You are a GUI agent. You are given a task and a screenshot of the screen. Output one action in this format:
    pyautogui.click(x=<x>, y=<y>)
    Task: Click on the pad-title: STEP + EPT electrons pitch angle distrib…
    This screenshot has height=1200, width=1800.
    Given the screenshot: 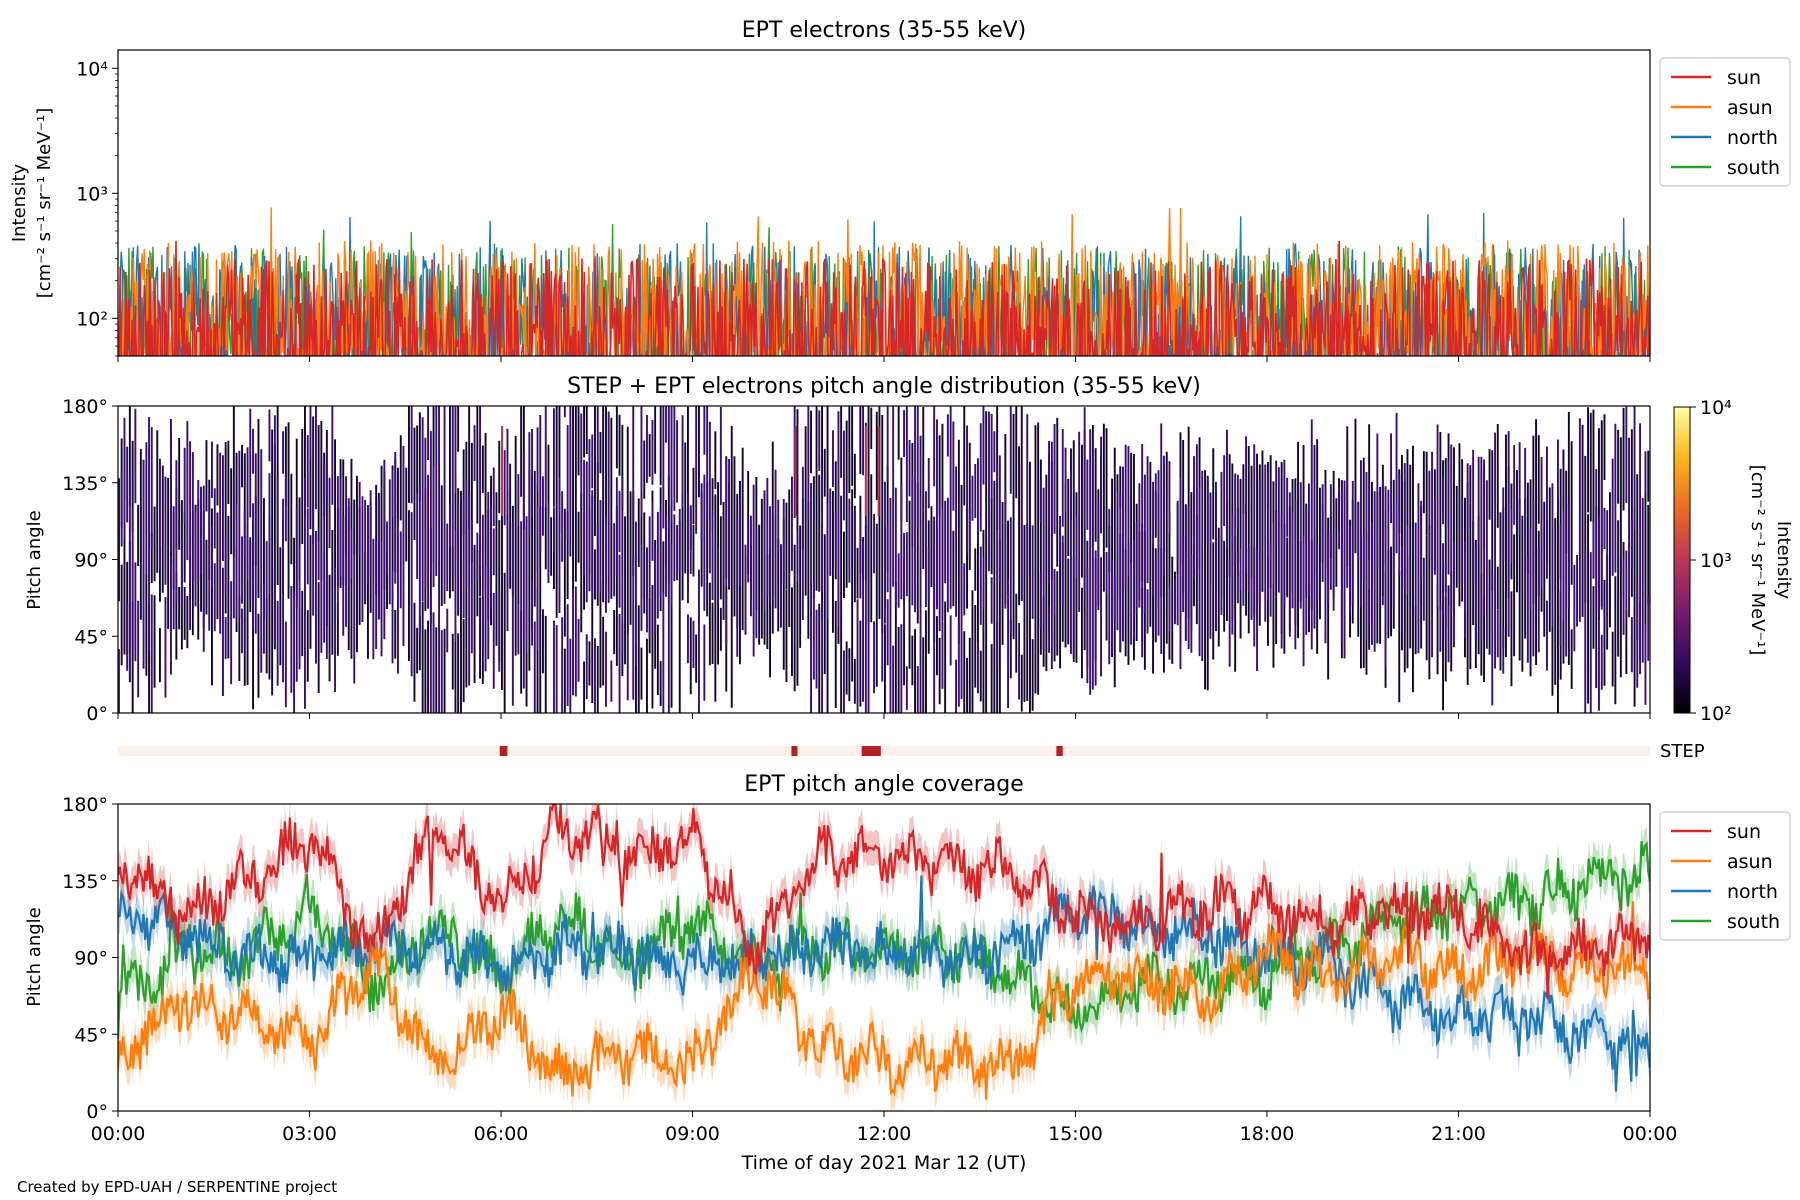 What is the action you would take?
    pyautogui.click(x=884, y=386)
    